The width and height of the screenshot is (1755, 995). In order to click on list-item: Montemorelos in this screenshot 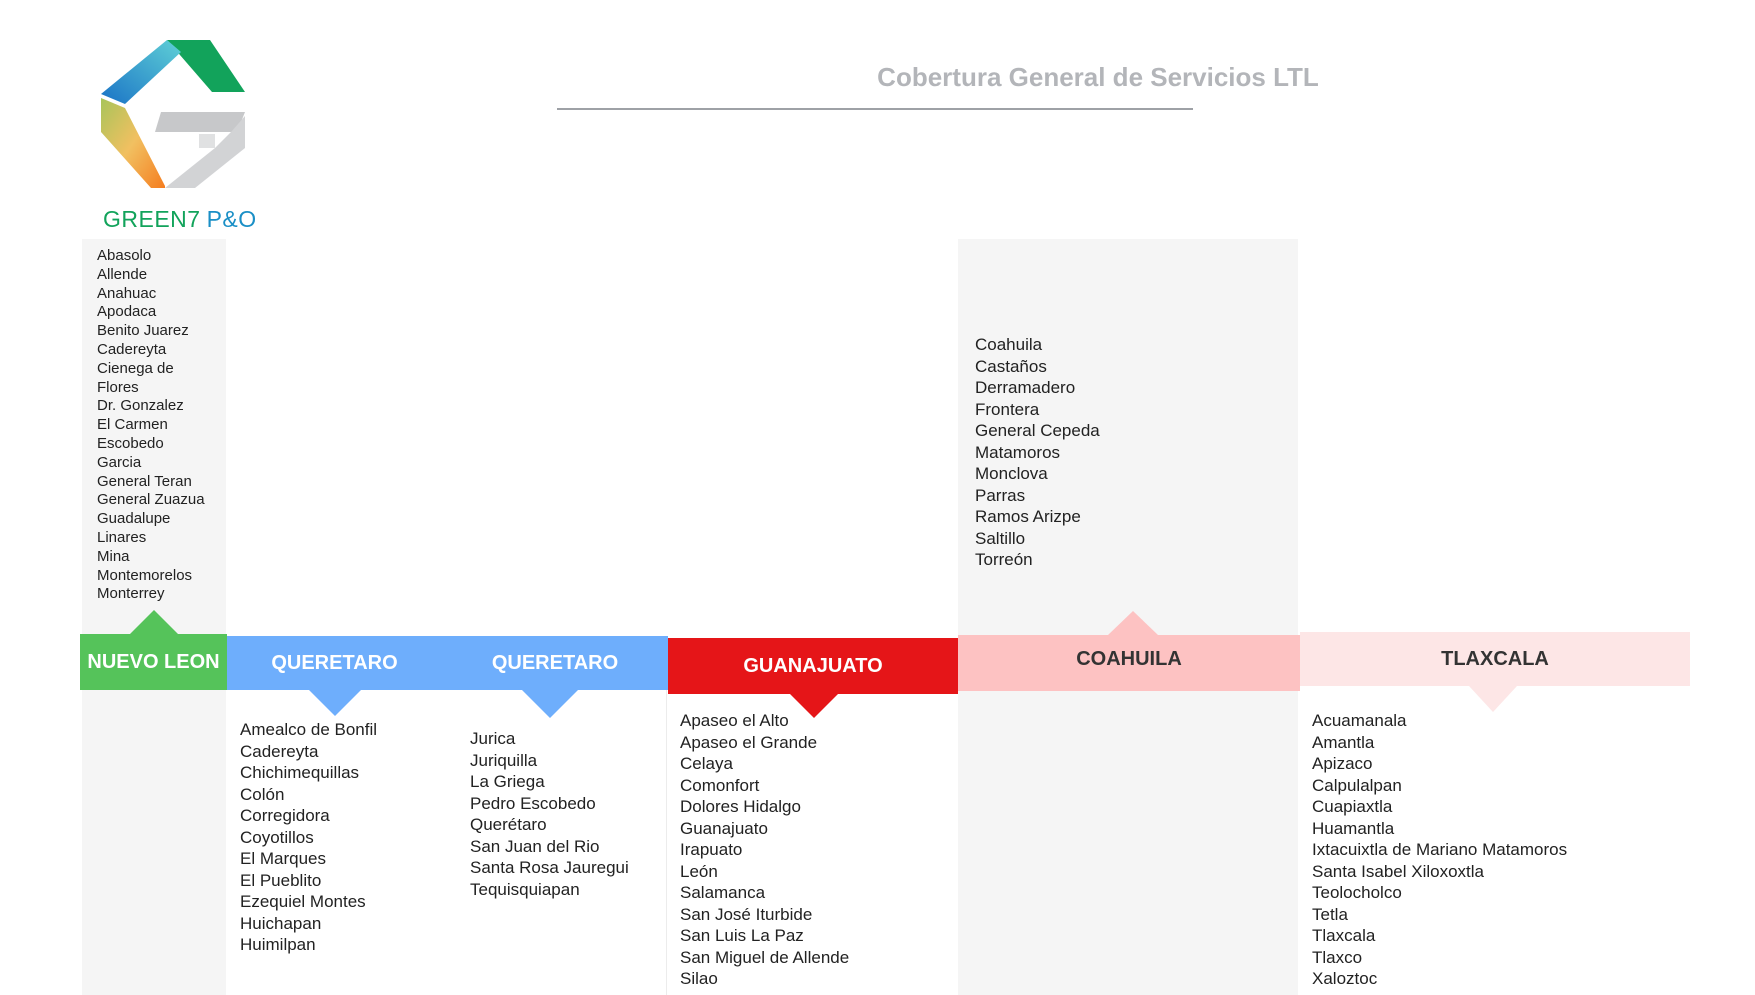, I will do `click(145, 575)`.